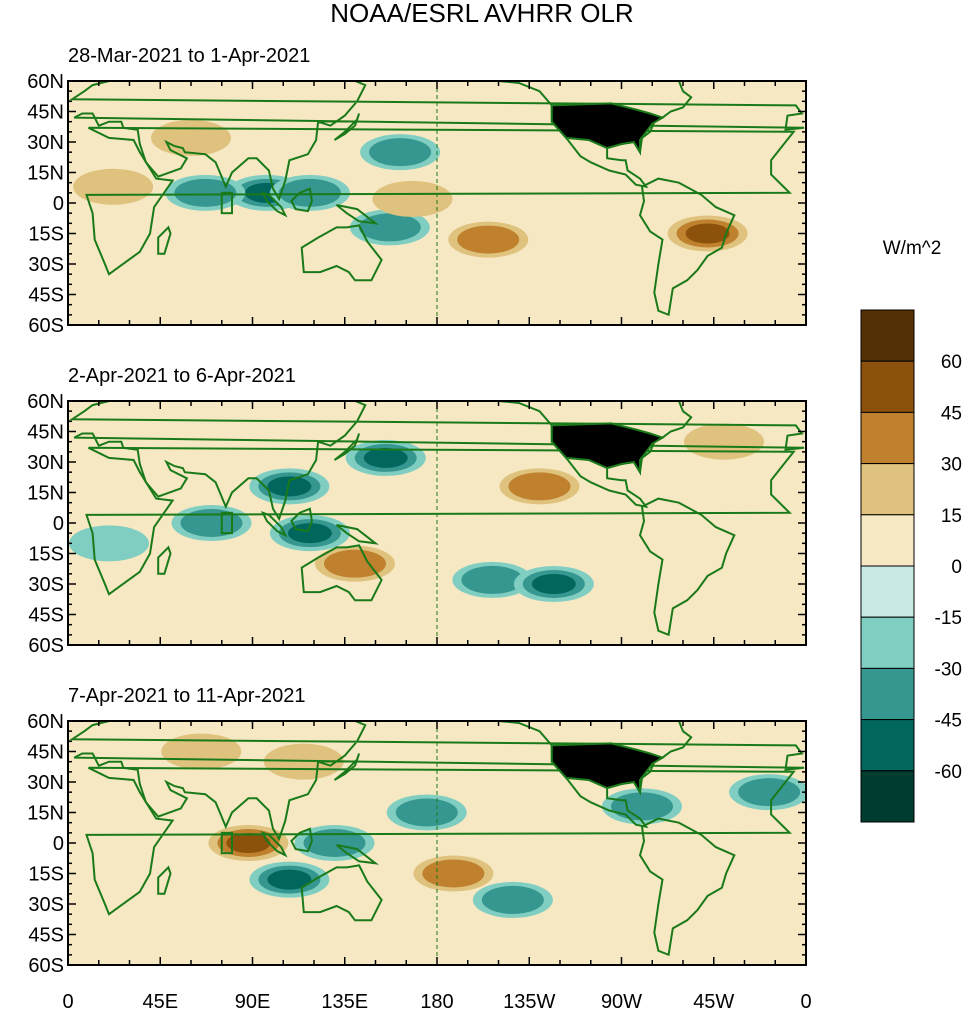  Describe the element at coordinates (956, 567) in the screenshot. I see `colorbar-label: 0` at that location.